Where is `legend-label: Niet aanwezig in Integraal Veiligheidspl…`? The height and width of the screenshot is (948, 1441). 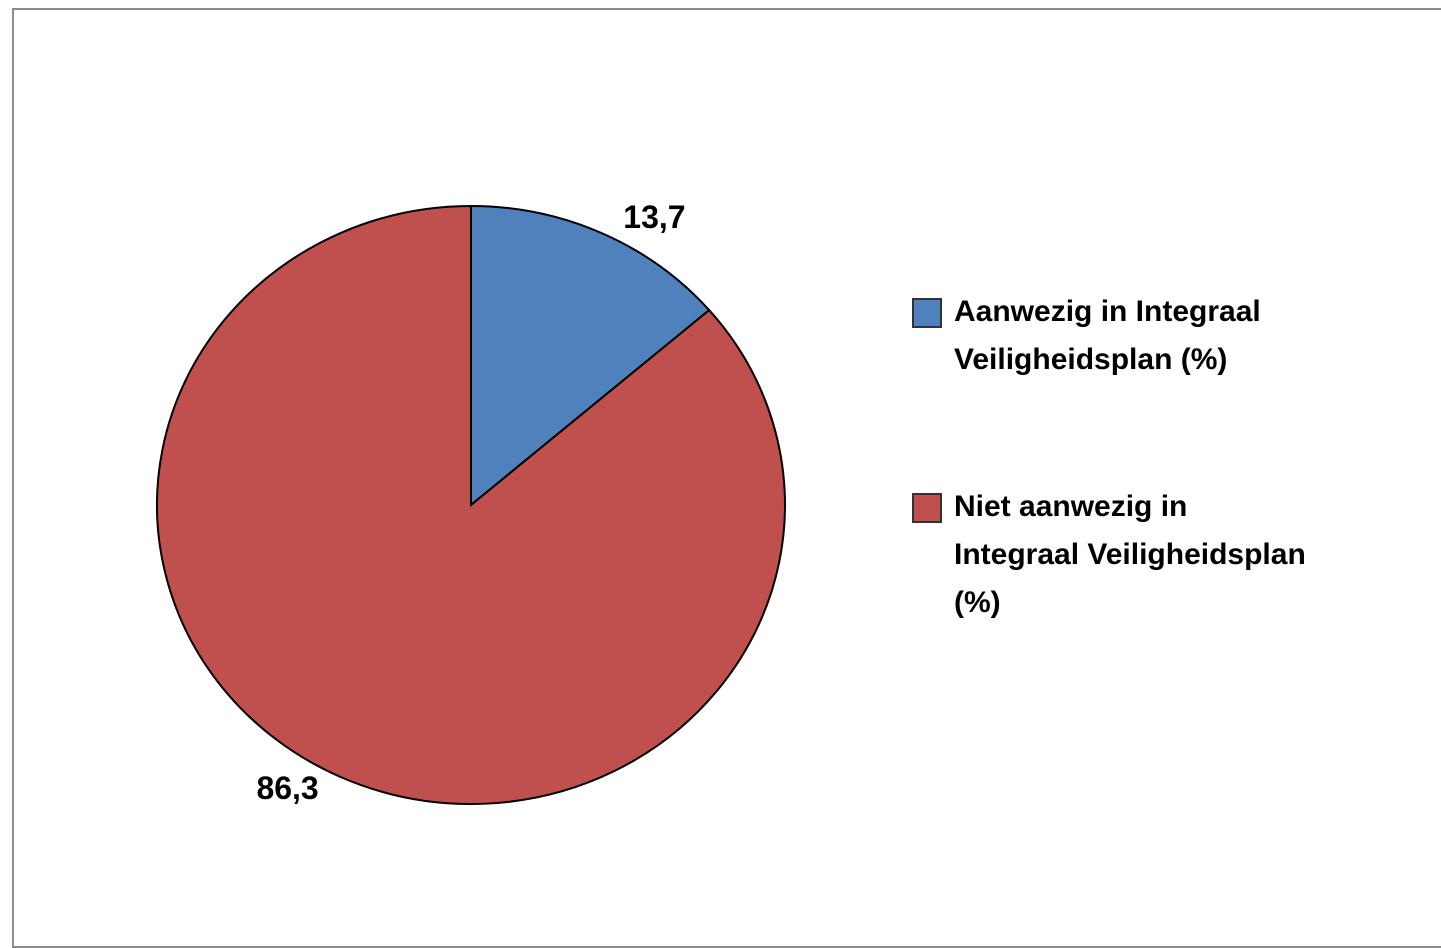 legend-label: Niet aanwezig in Integraal Veiligheidspl… is located at coordinates (1130, 554).